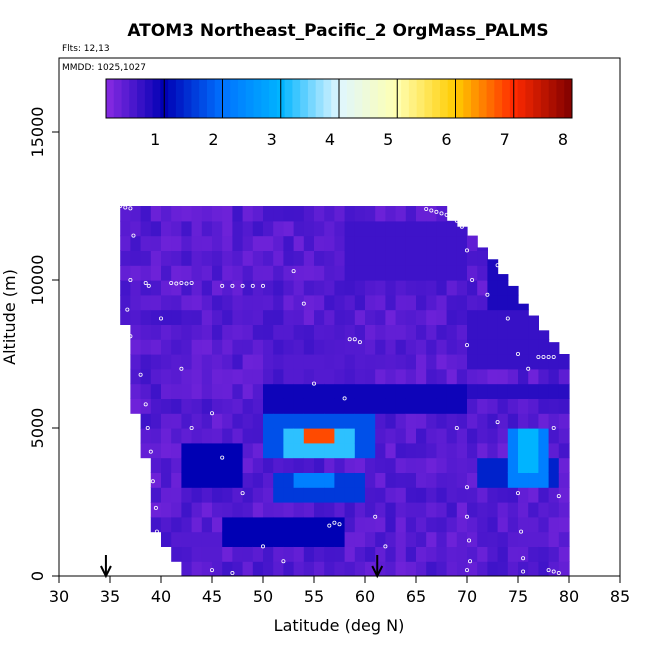 The width and height of the screenshot is (650, 650). What do you see at coordinates (518, 596) in the screenshot?
I see `x-tick-label: 75` at bounding box center [518, 596].